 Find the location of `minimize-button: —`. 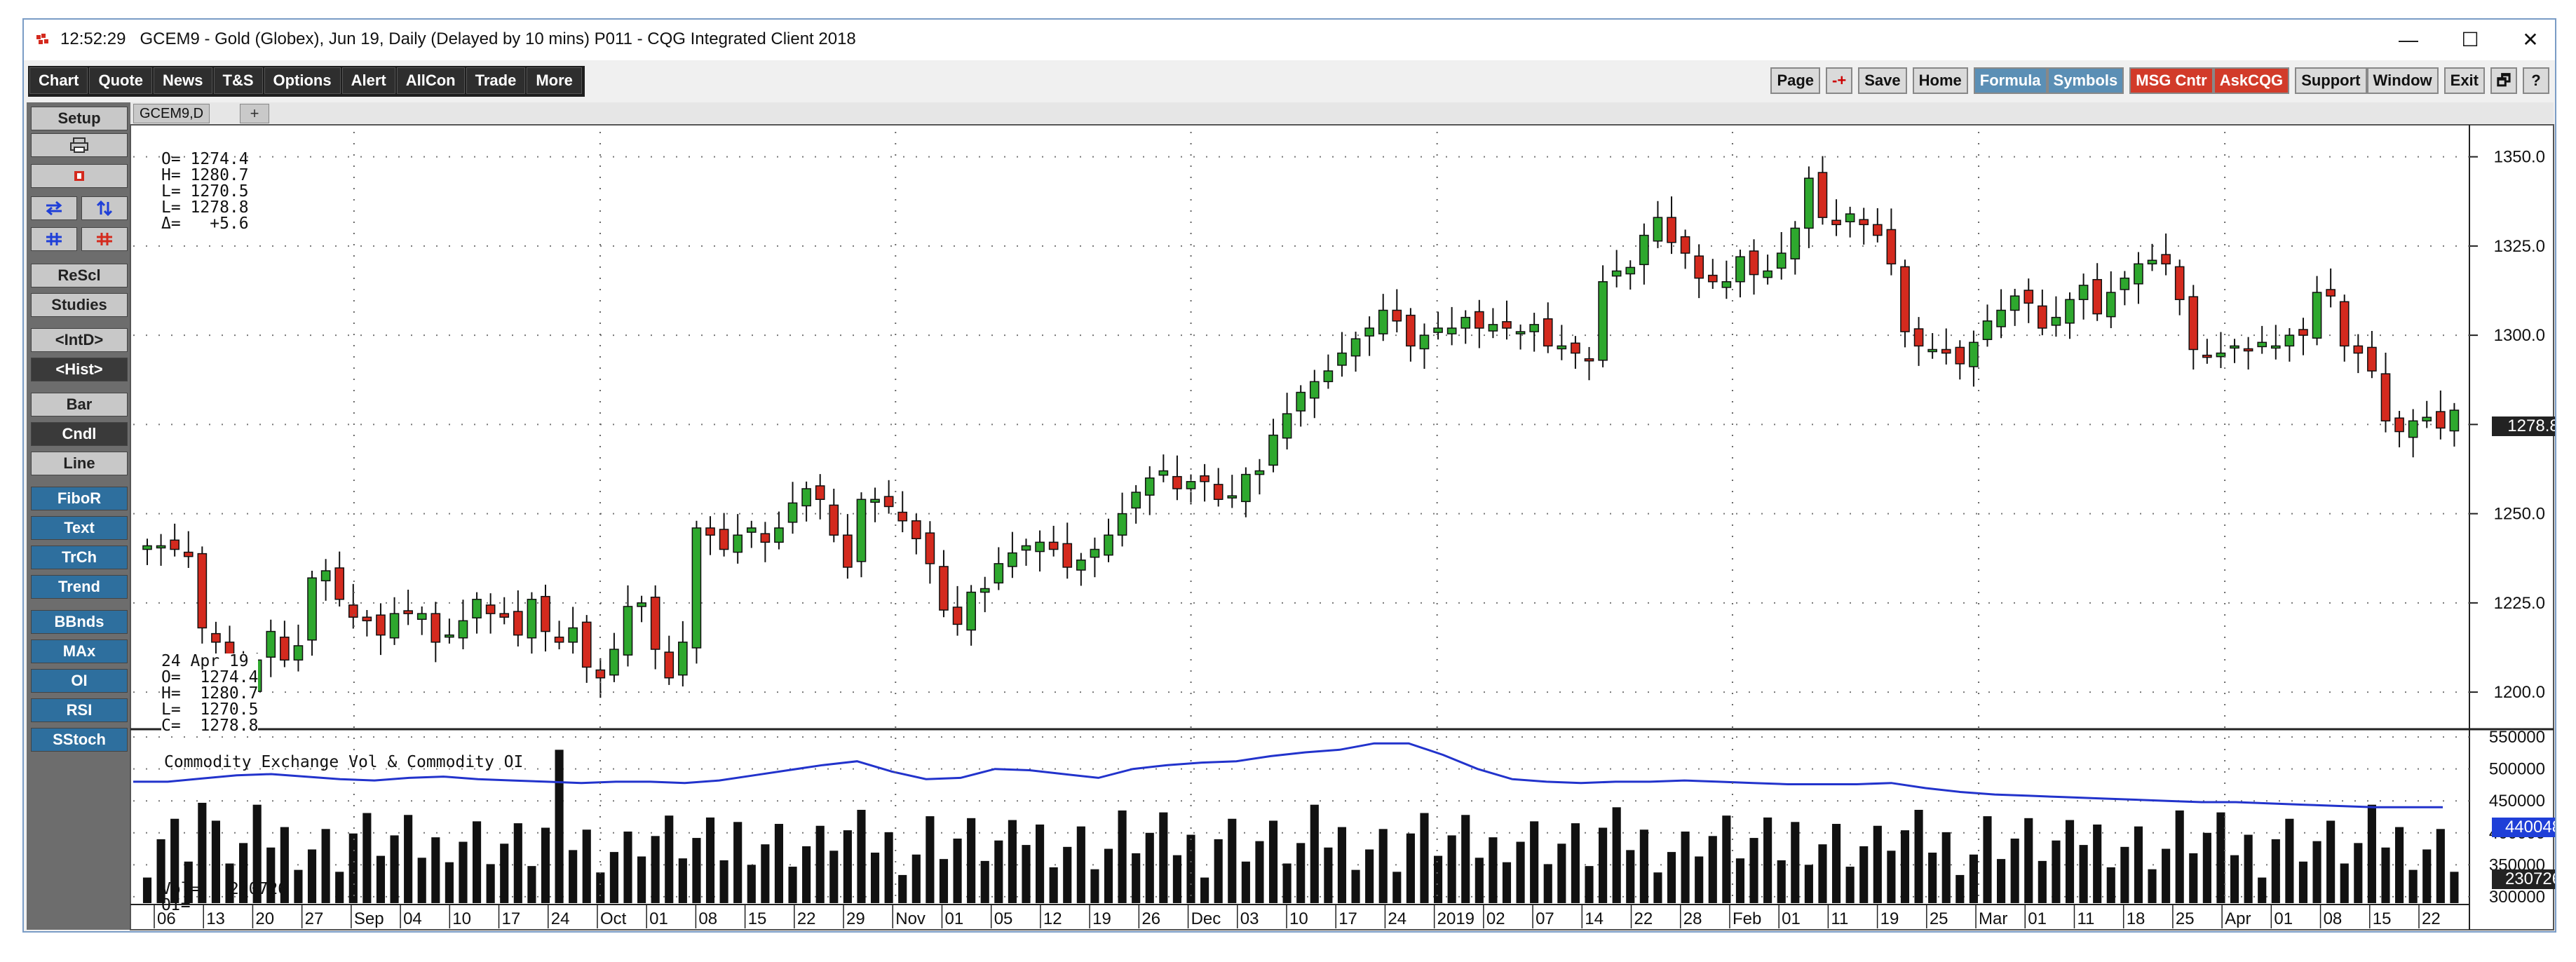

minimize-button: — is located at coordinates (2408, 39).